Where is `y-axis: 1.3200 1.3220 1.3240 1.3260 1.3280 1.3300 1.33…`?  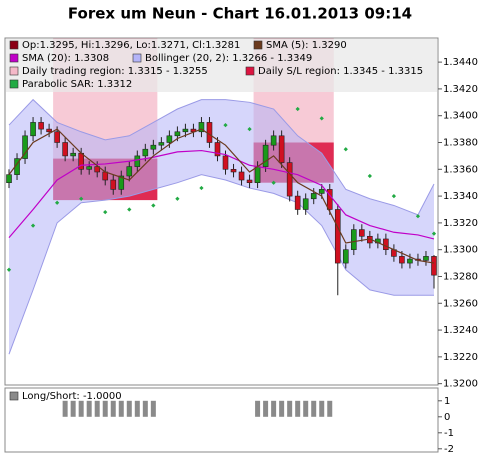 y-axis: 1.3200 1.3220 1.3240 1.3260 1.3280 1.3300 1.33… is located at coordinates (458, 223).